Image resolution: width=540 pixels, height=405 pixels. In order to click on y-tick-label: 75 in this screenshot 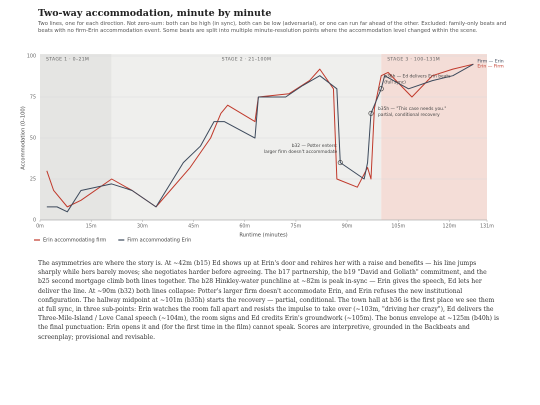, I will do `click(33, 98)`.